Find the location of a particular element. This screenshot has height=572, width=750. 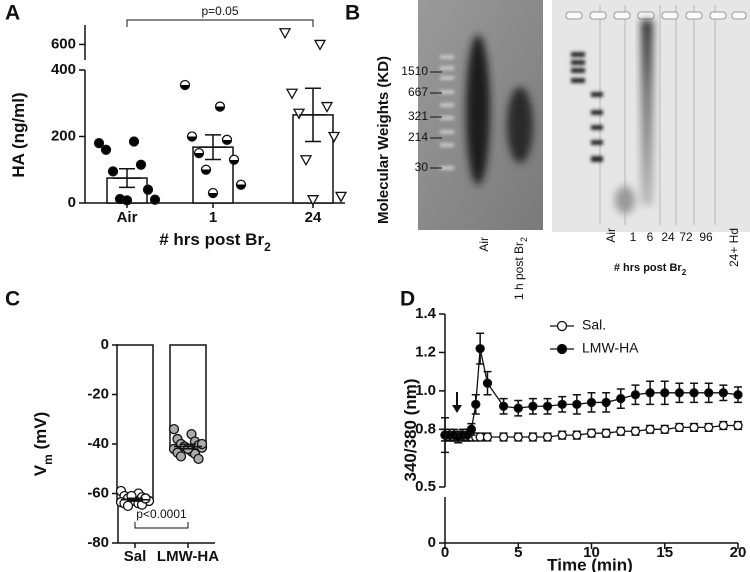

y-axis-label: Molecular Weights (KD) is located at coordinates (383, 140).